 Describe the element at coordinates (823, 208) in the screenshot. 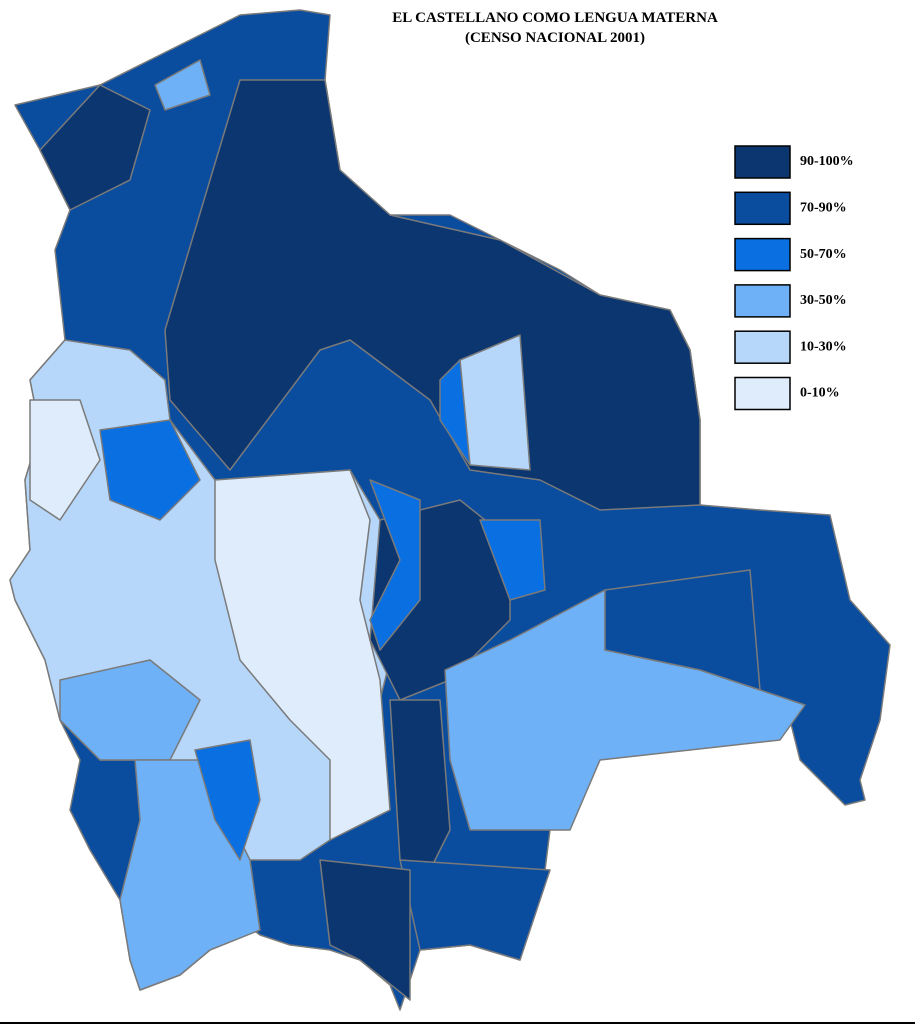

I see `legend-label: 70-90%` at that location.